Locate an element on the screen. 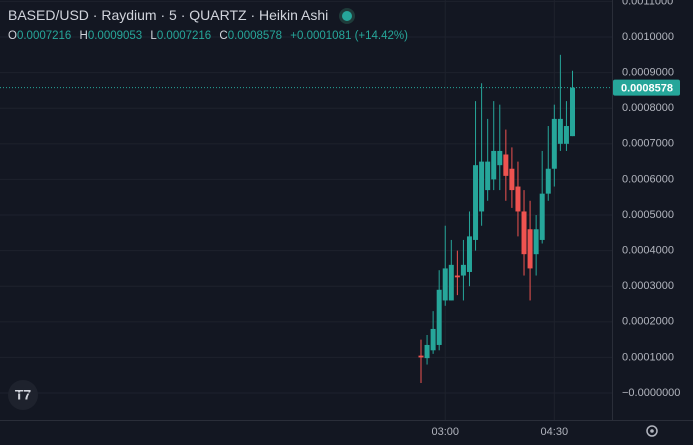 The image size is (693, 445). y-tick-label: −0.0000000 is located at coordinates (651, 393).